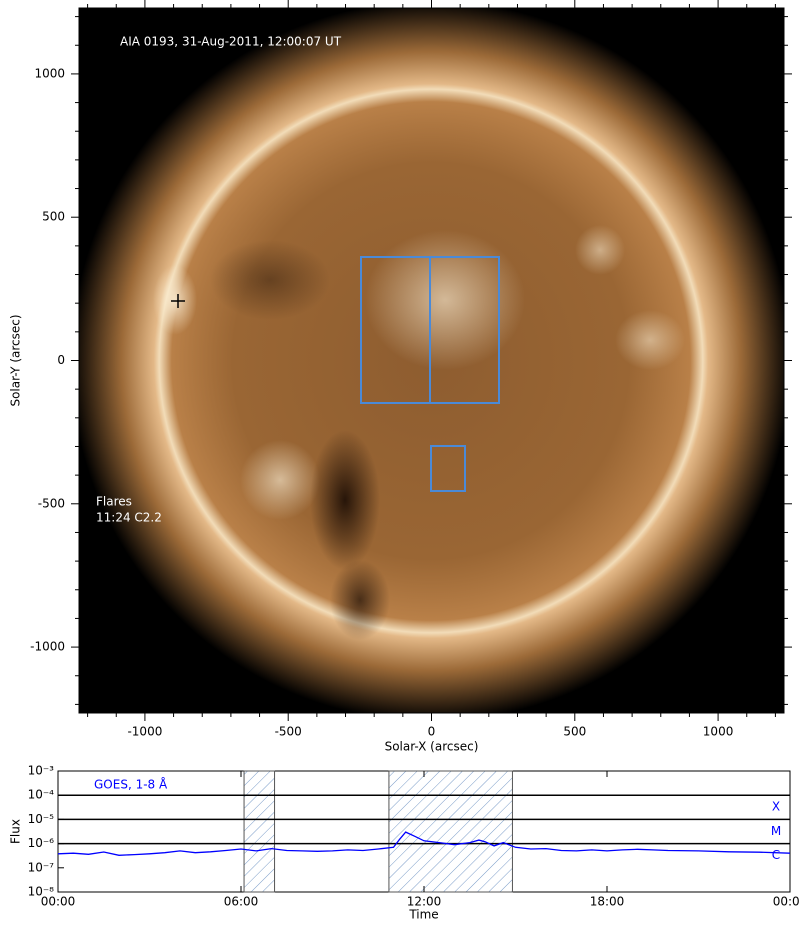  Describe the element at coordinates (241, 902) in the screenshot. I see `x-tick-label: 06:00` at that location.